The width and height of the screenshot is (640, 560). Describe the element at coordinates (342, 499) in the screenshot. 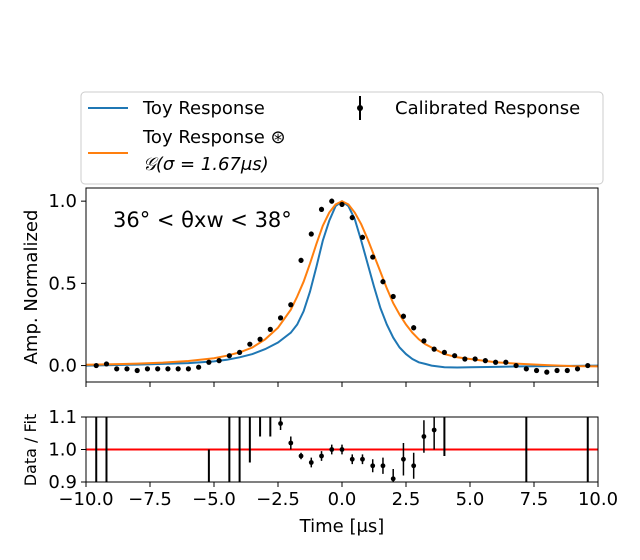

I see `x-tick-label: 0.0` at that location.